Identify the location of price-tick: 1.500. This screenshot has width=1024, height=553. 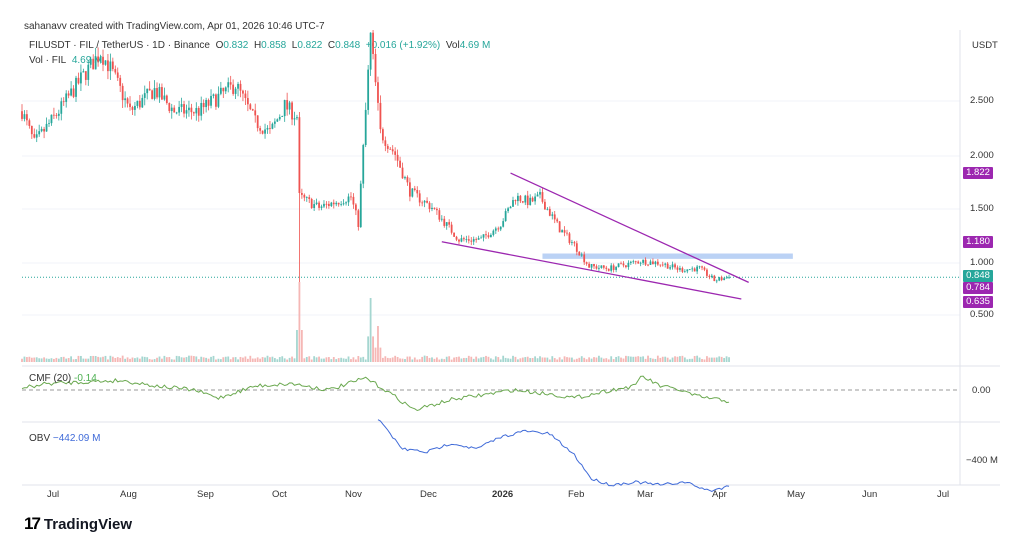
(982, 208).